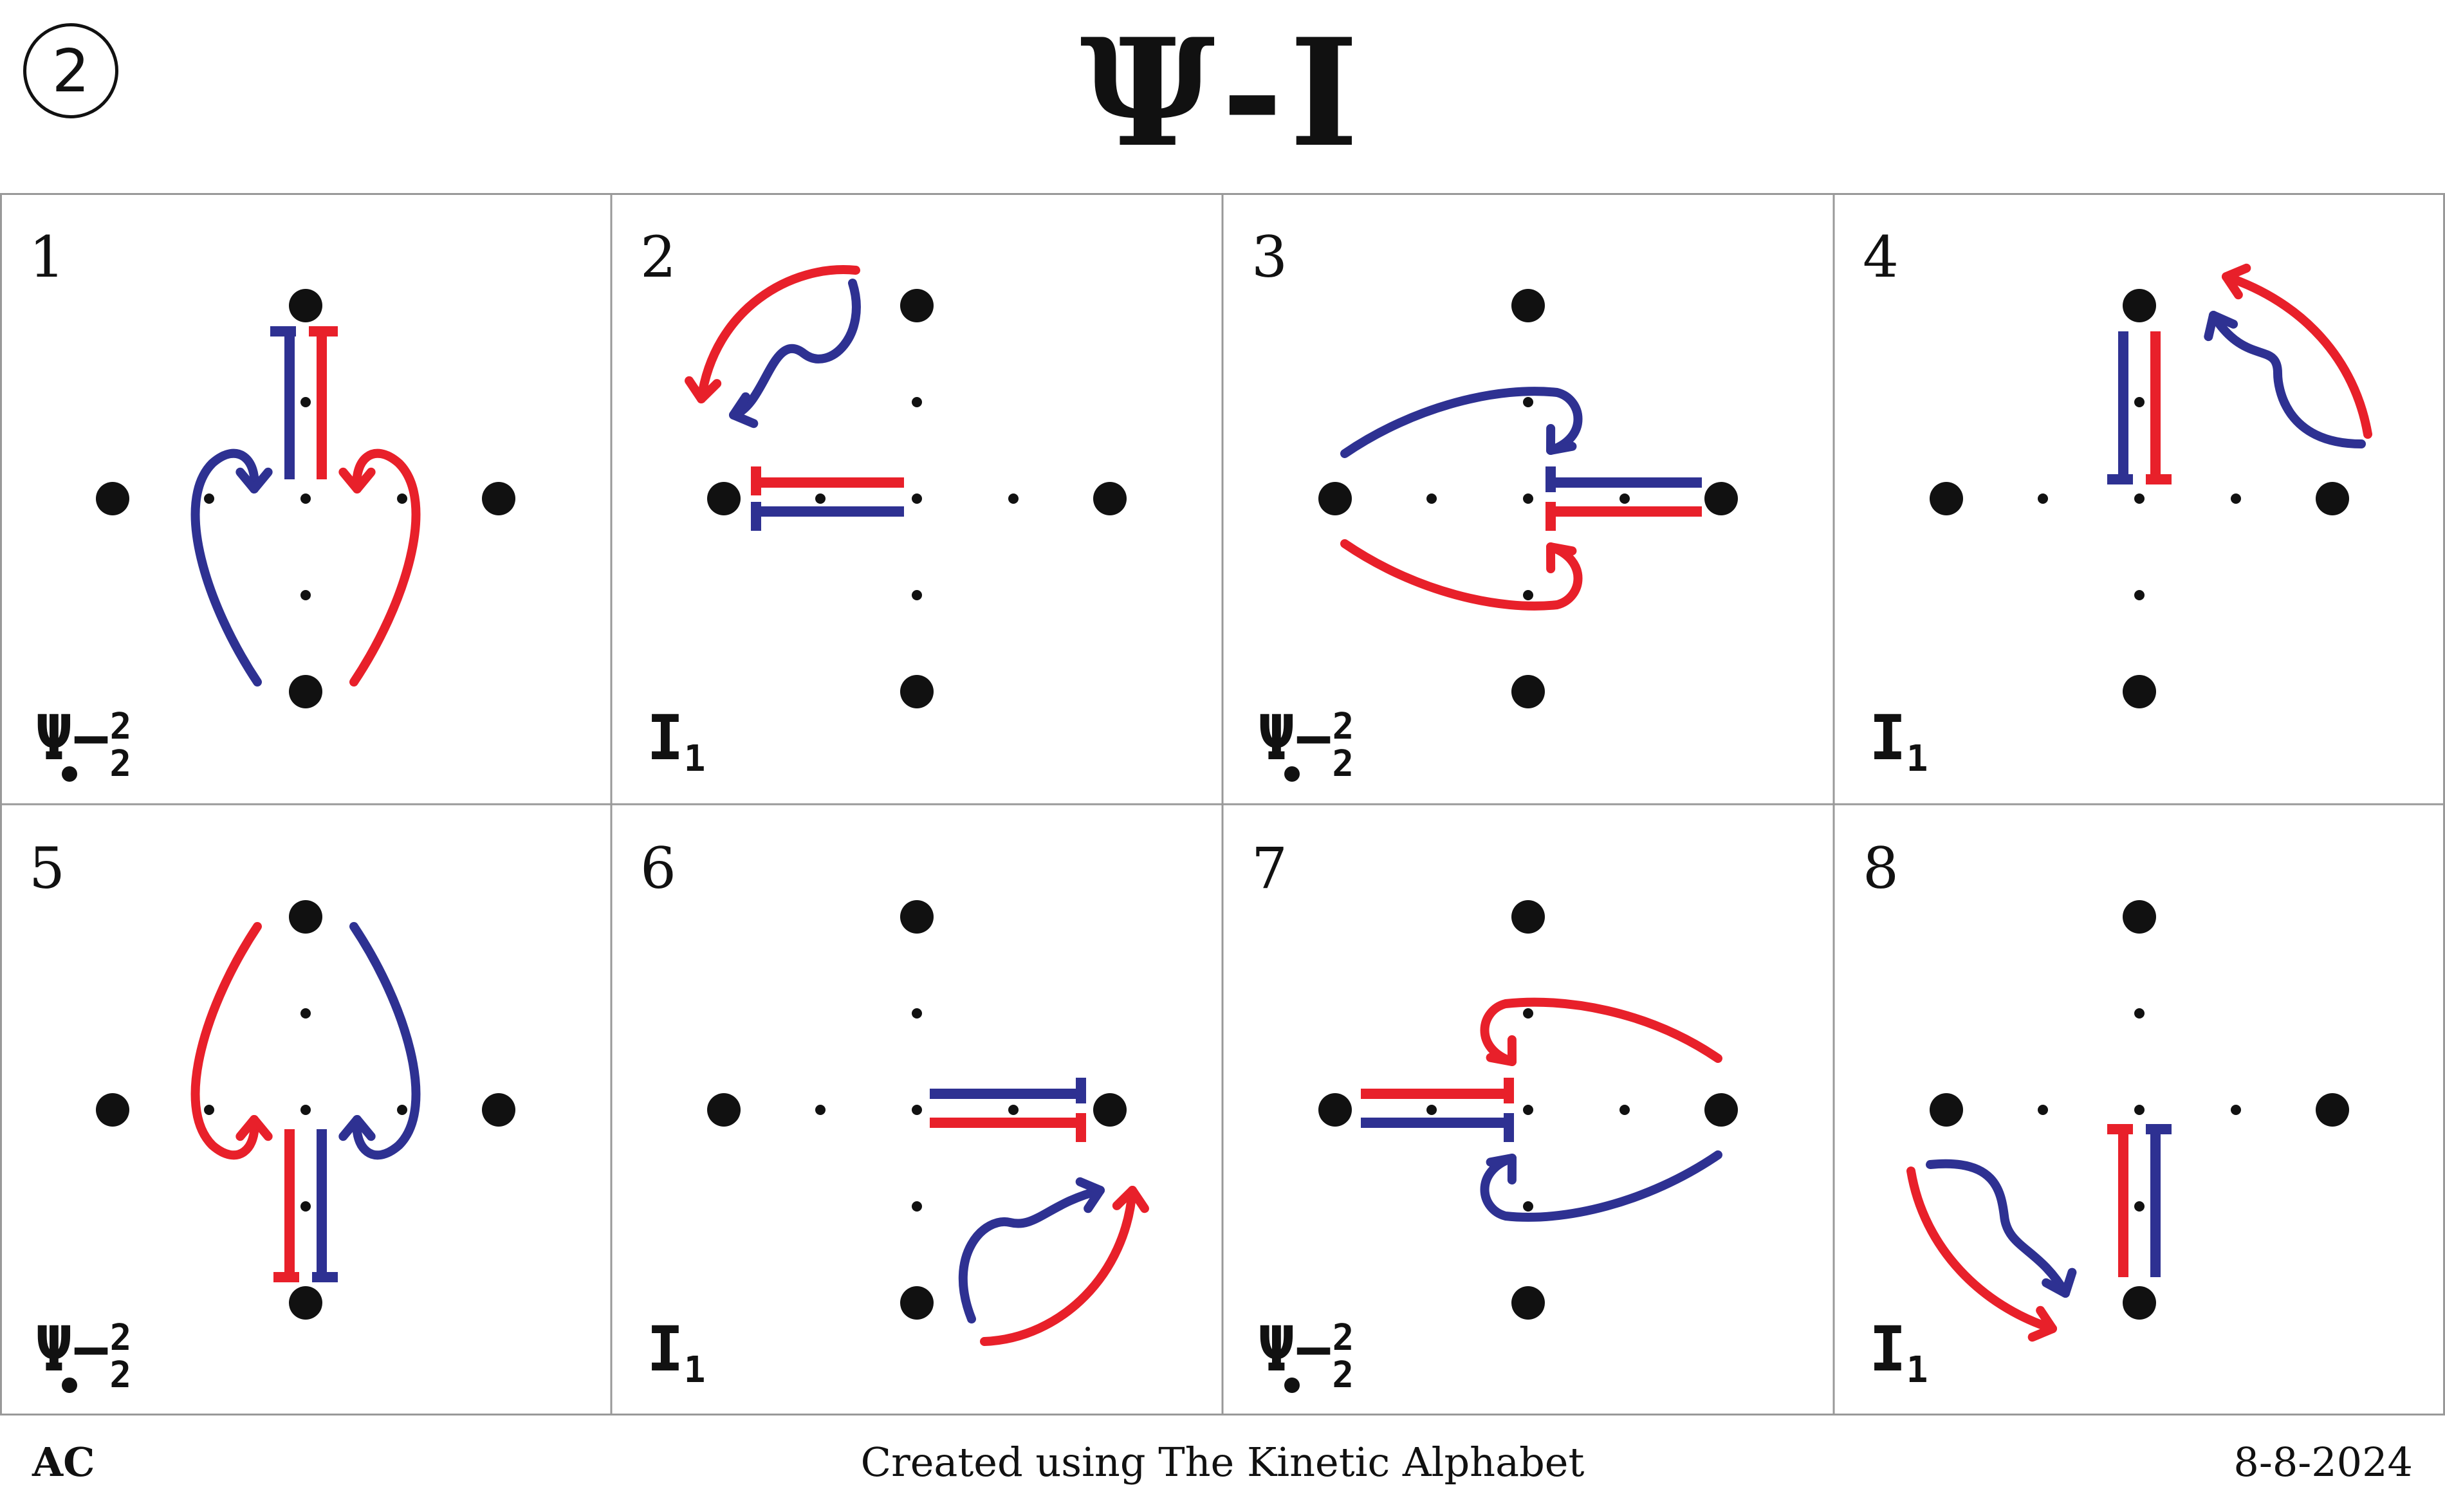  I want to click on page-title: Ψ-I, so click(1222, 93).